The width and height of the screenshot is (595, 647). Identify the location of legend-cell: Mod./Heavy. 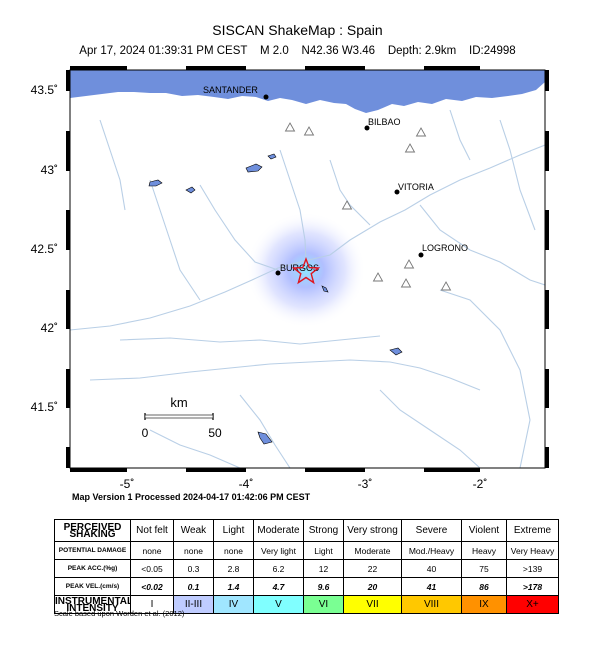
(431, 550).